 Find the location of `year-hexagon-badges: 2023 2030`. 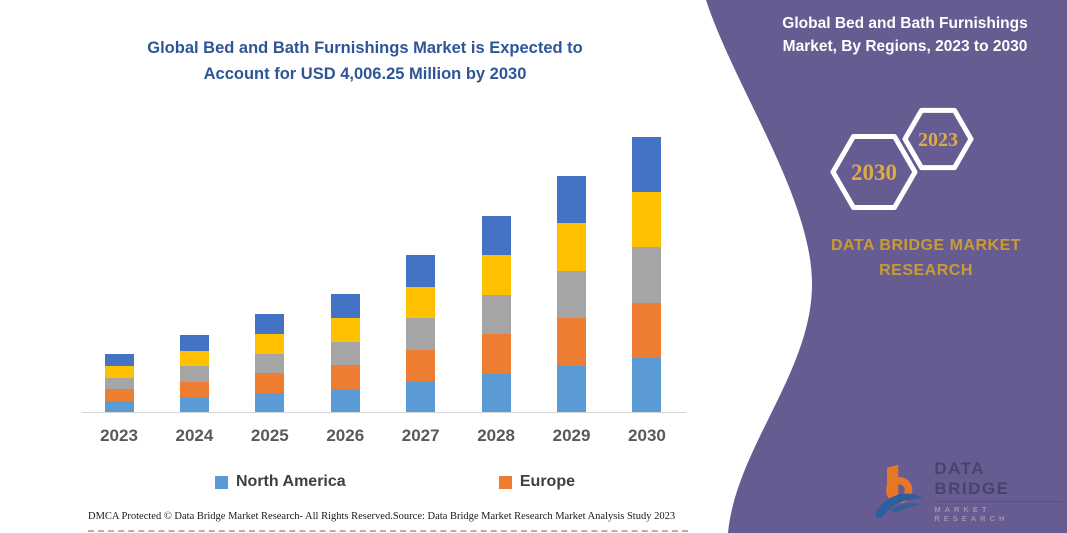

year-hexagon-badges: 2023 2030 is located at coordinates (902, 158).